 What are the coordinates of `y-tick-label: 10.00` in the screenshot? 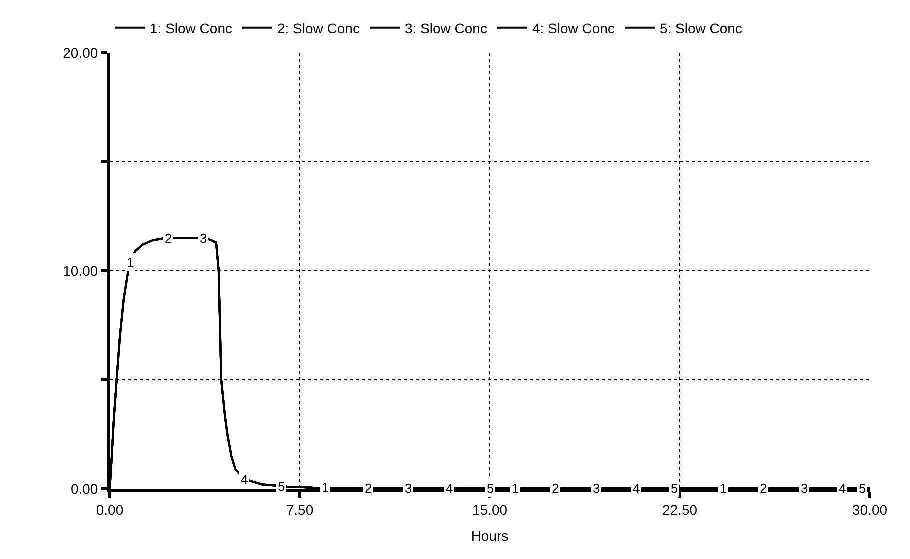 It's located at (80, 270).